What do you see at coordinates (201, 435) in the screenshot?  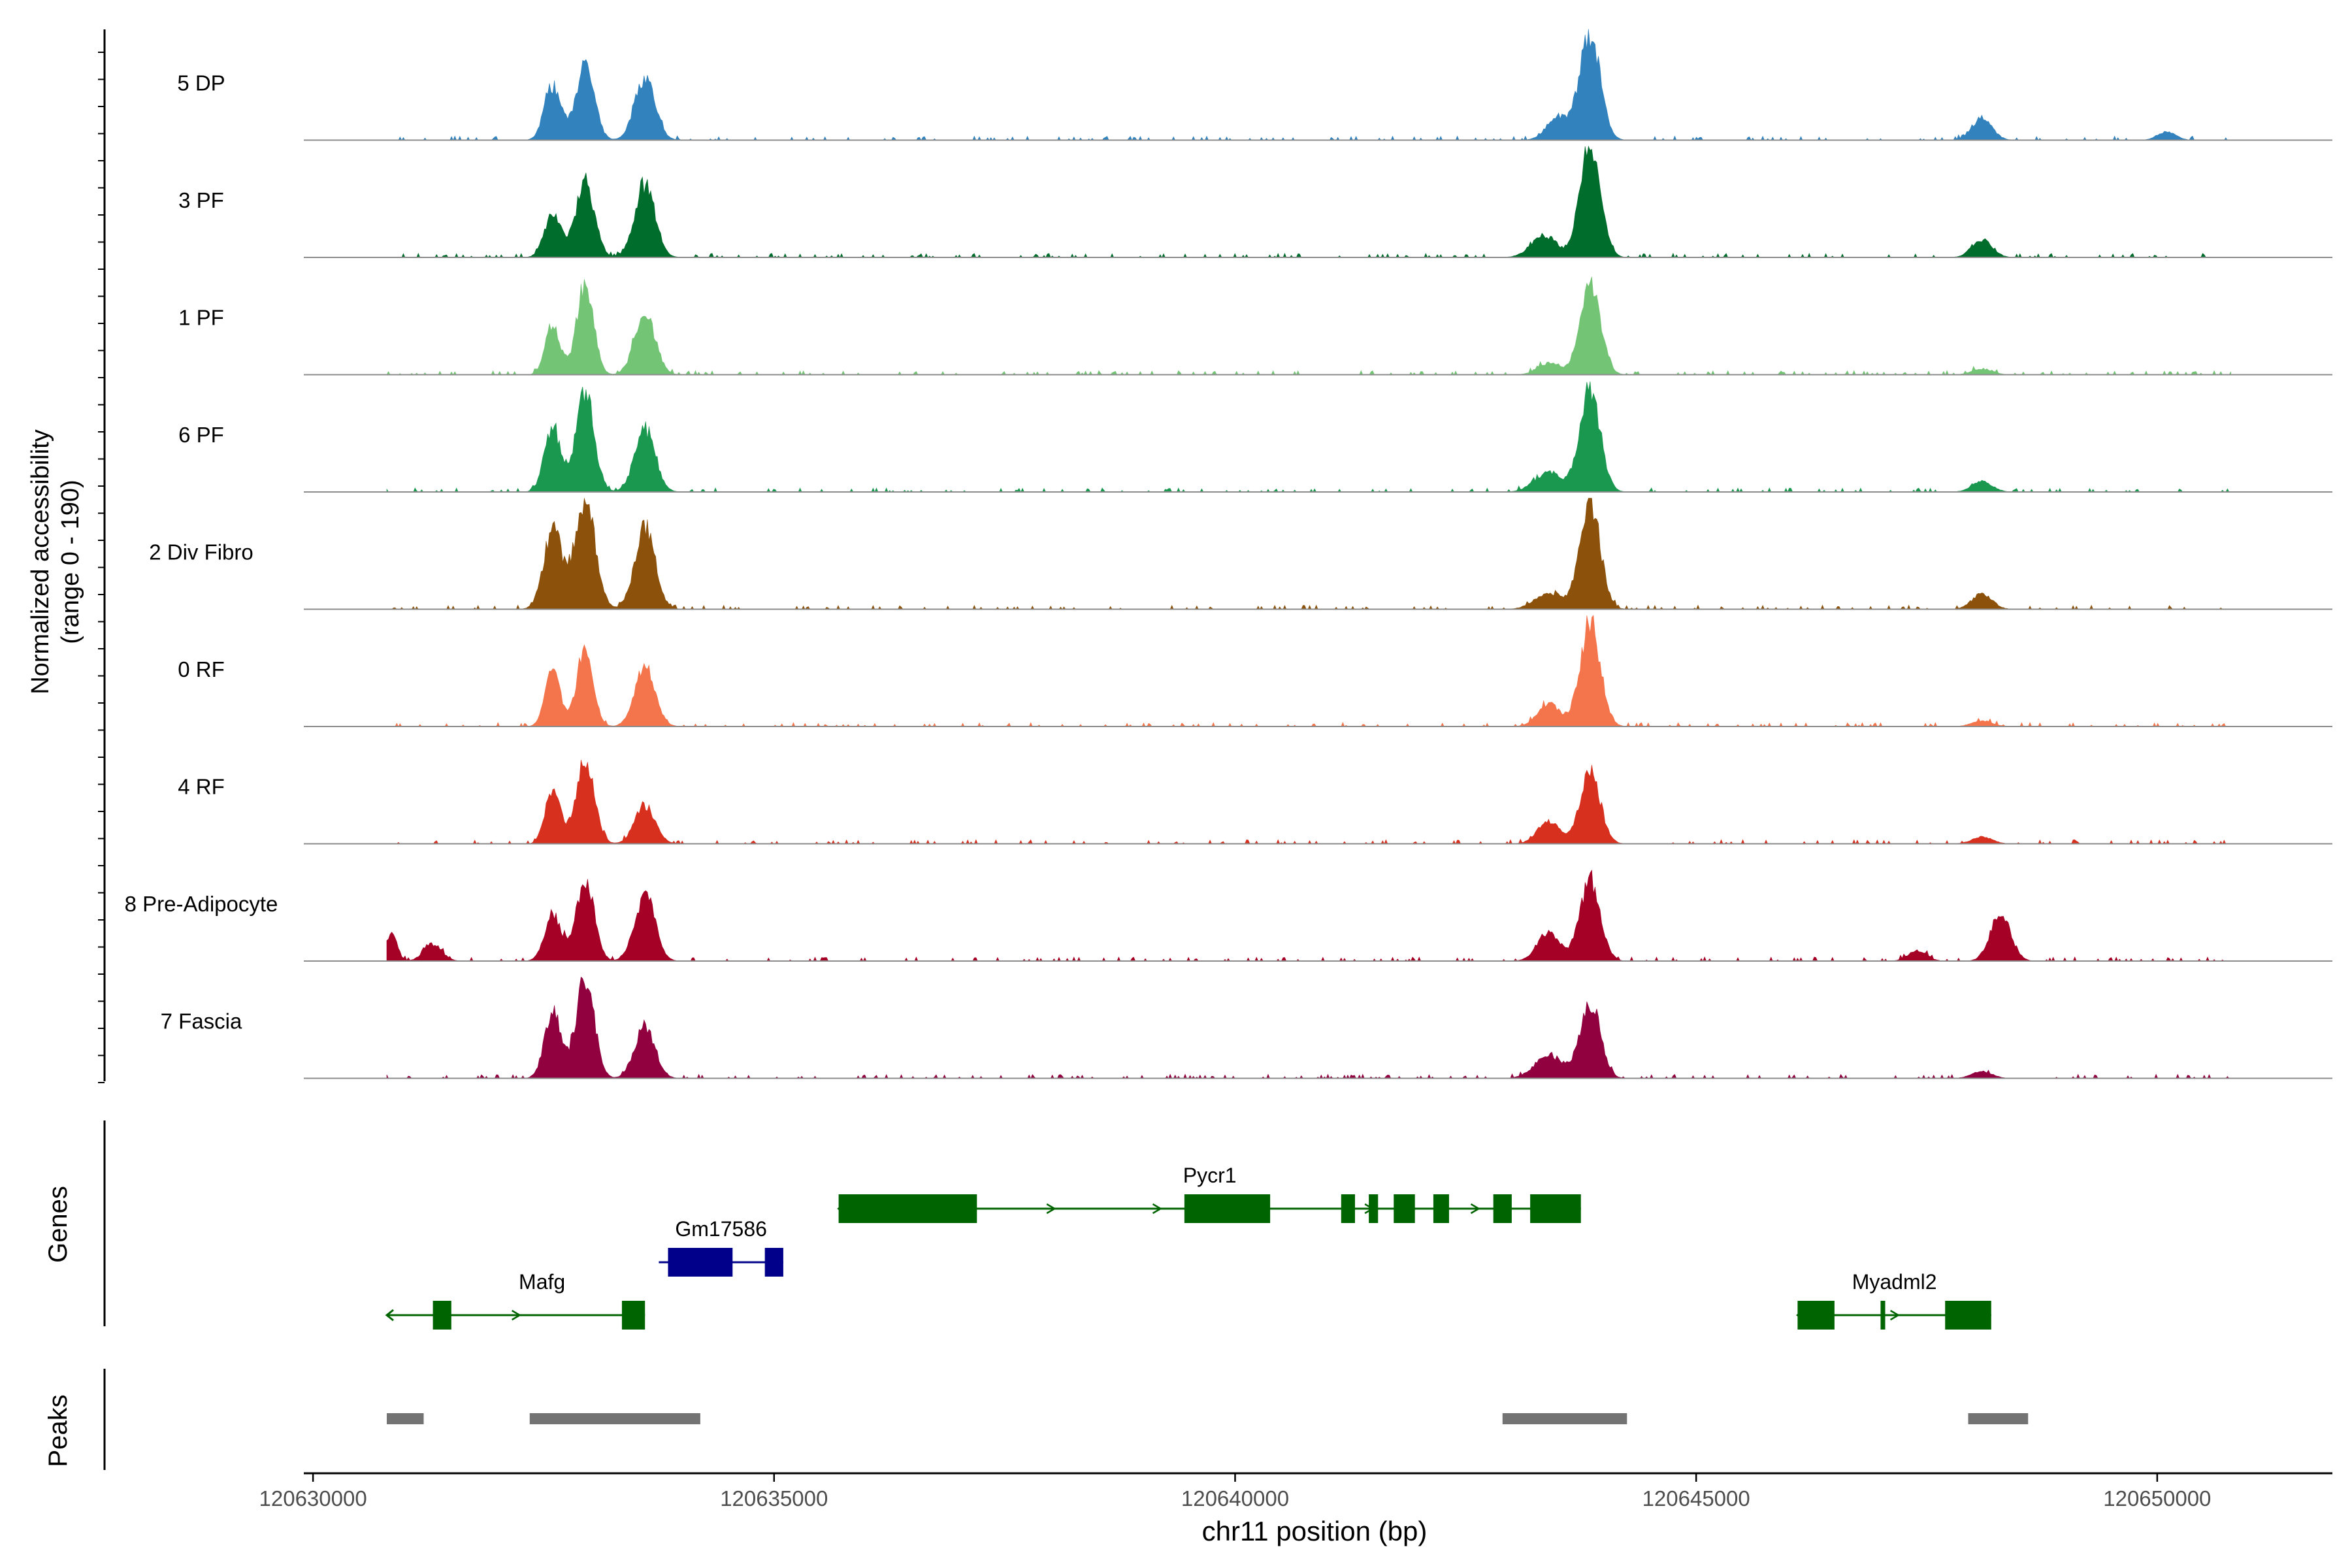 I see `track-label: 6 PF` at bounding box center [201, 435].